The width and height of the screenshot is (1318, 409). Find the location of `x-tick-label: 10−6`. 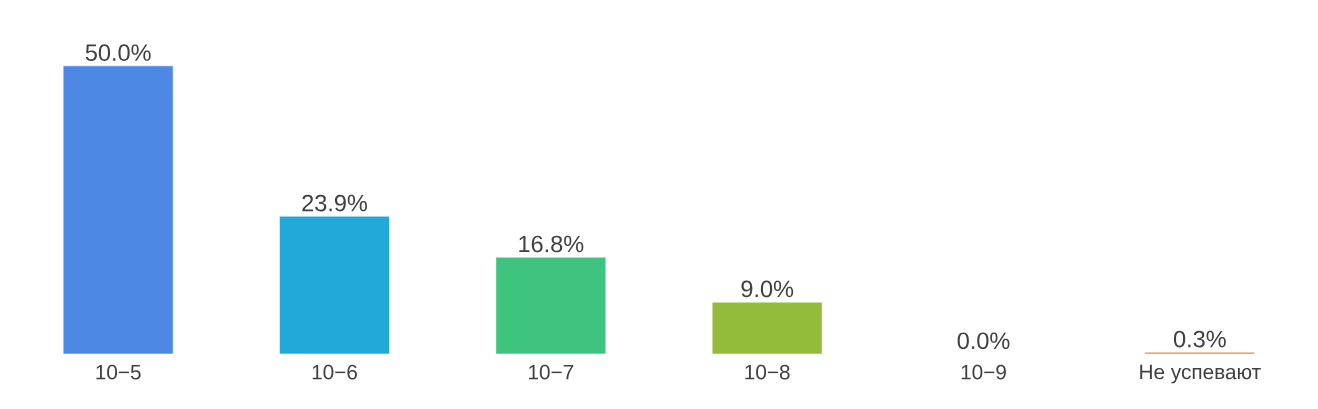

x-tick-label: 10−6 is located at coordinates (334, 372).